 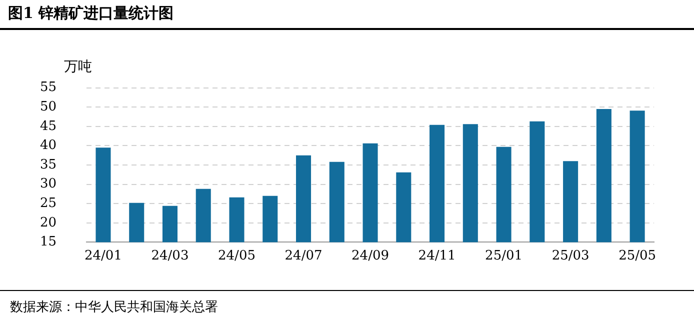 I want to click on source-note: 数据来源：中华人民共和国海关总署, so click(x=114, y=307).